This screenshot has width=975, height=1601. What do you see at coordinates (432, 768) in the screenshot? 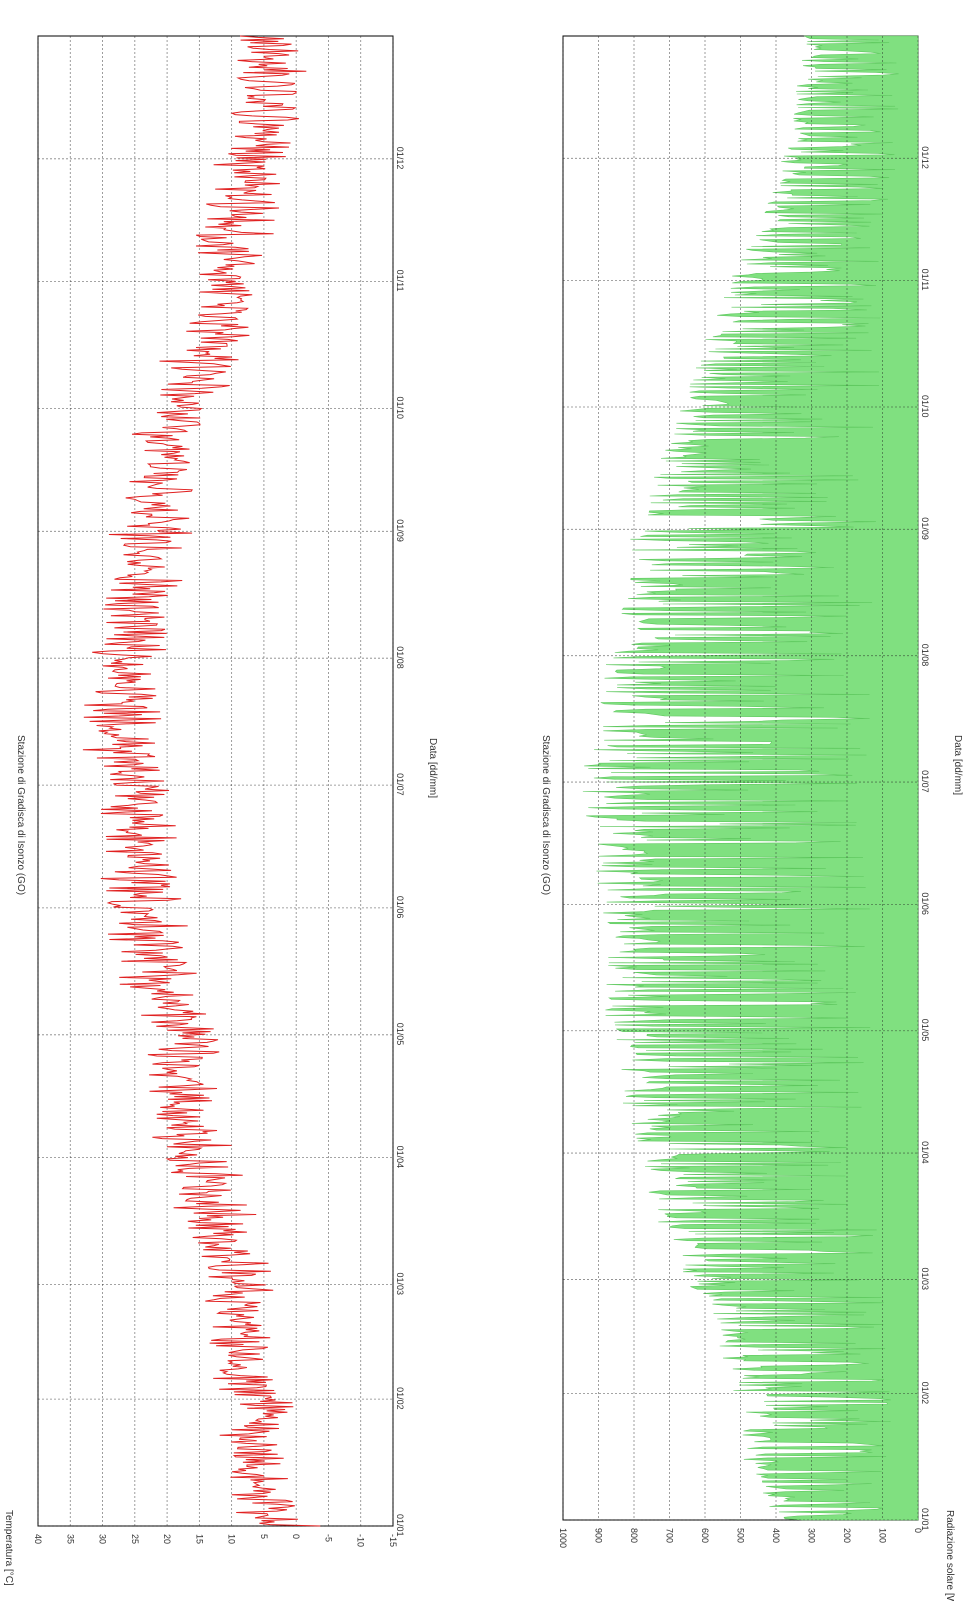
I see `temperature-x-axis-title: Data [dd/mm]` at bounding box center [432, 768].